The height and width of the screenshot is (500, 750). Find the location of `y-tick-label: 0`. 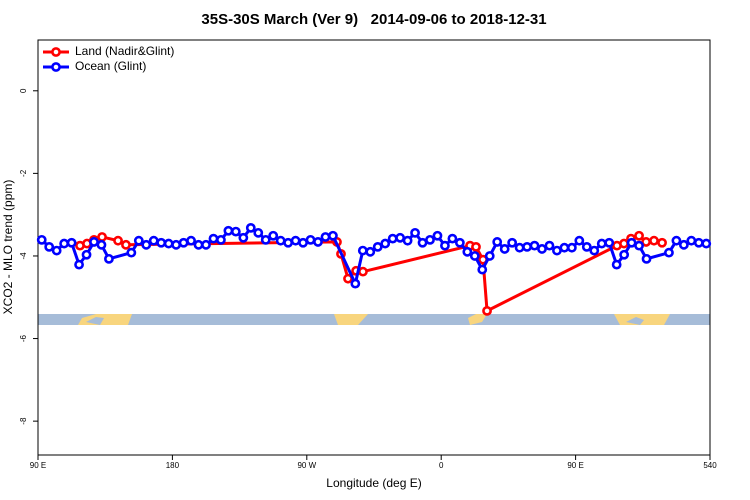

y-tick-label: 0 is located at coordinates (23, 90).